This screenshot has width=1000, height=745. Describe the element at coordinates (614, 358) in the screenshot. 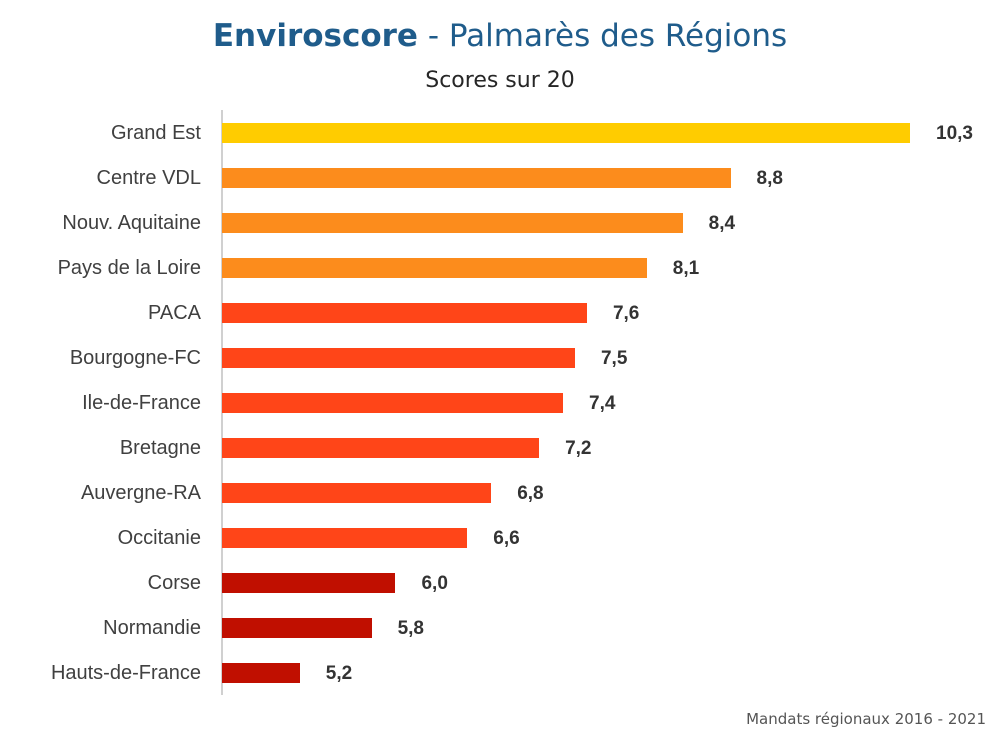

I see `data-label: 7,5` at that location.